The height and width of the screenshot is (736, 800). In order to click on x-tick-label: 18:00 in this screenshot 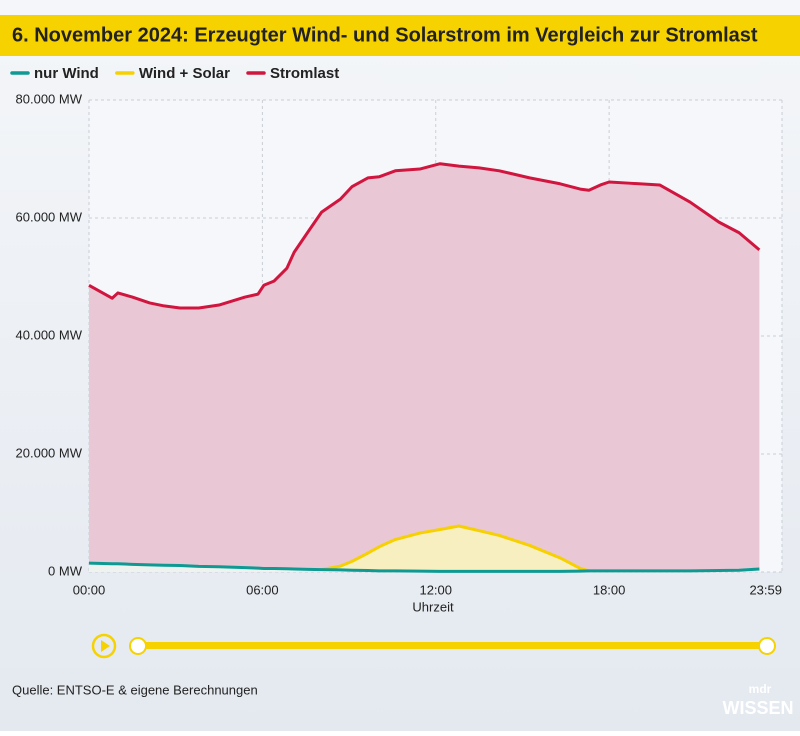, I will do `click(609, 589)`.